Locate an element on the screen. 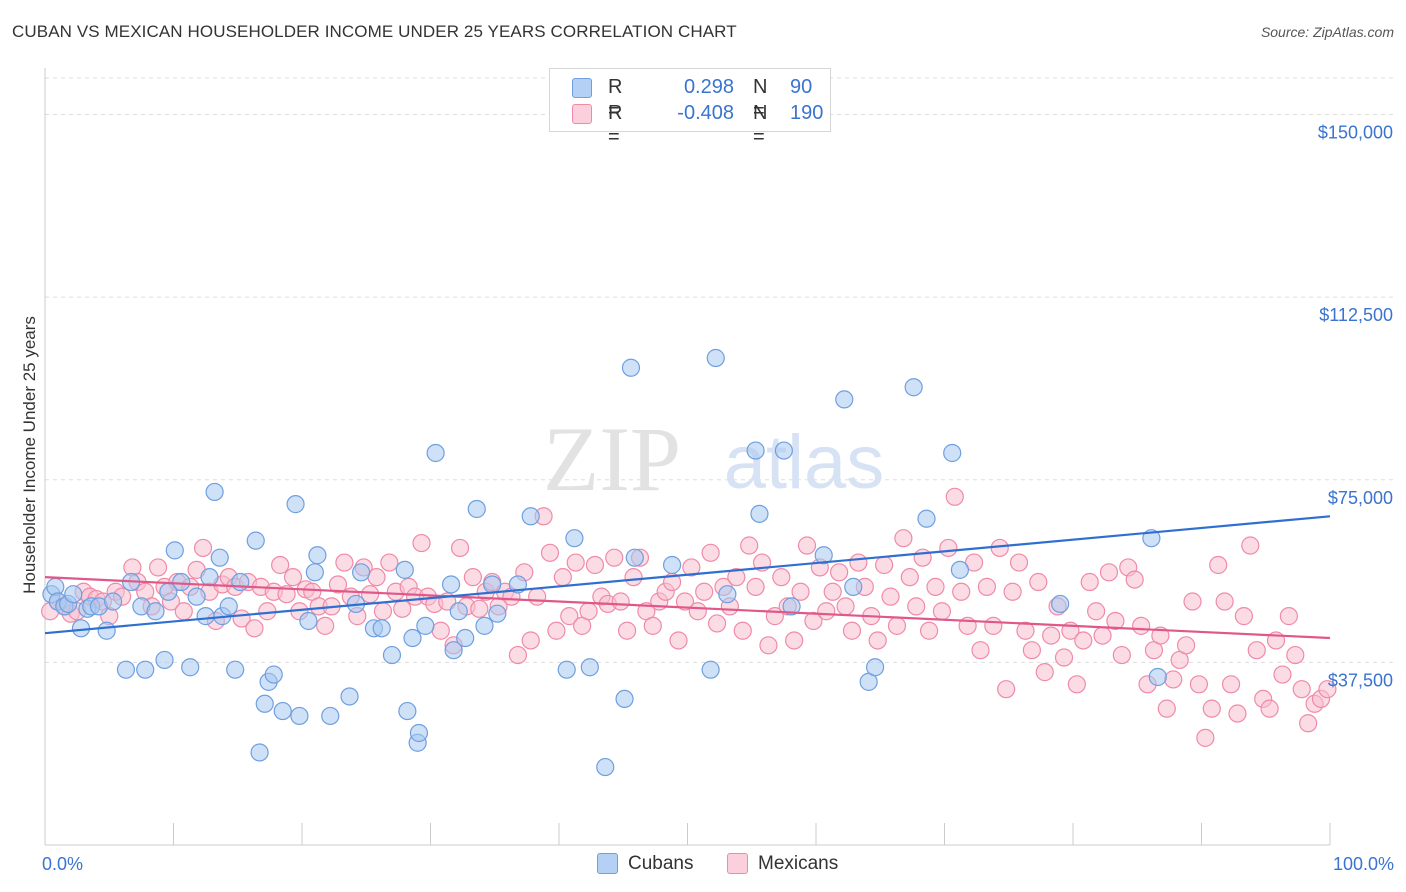 The height and width of the screenshot is (892, 1406). mexicans-trend-line is located at coordinates (687, 608).